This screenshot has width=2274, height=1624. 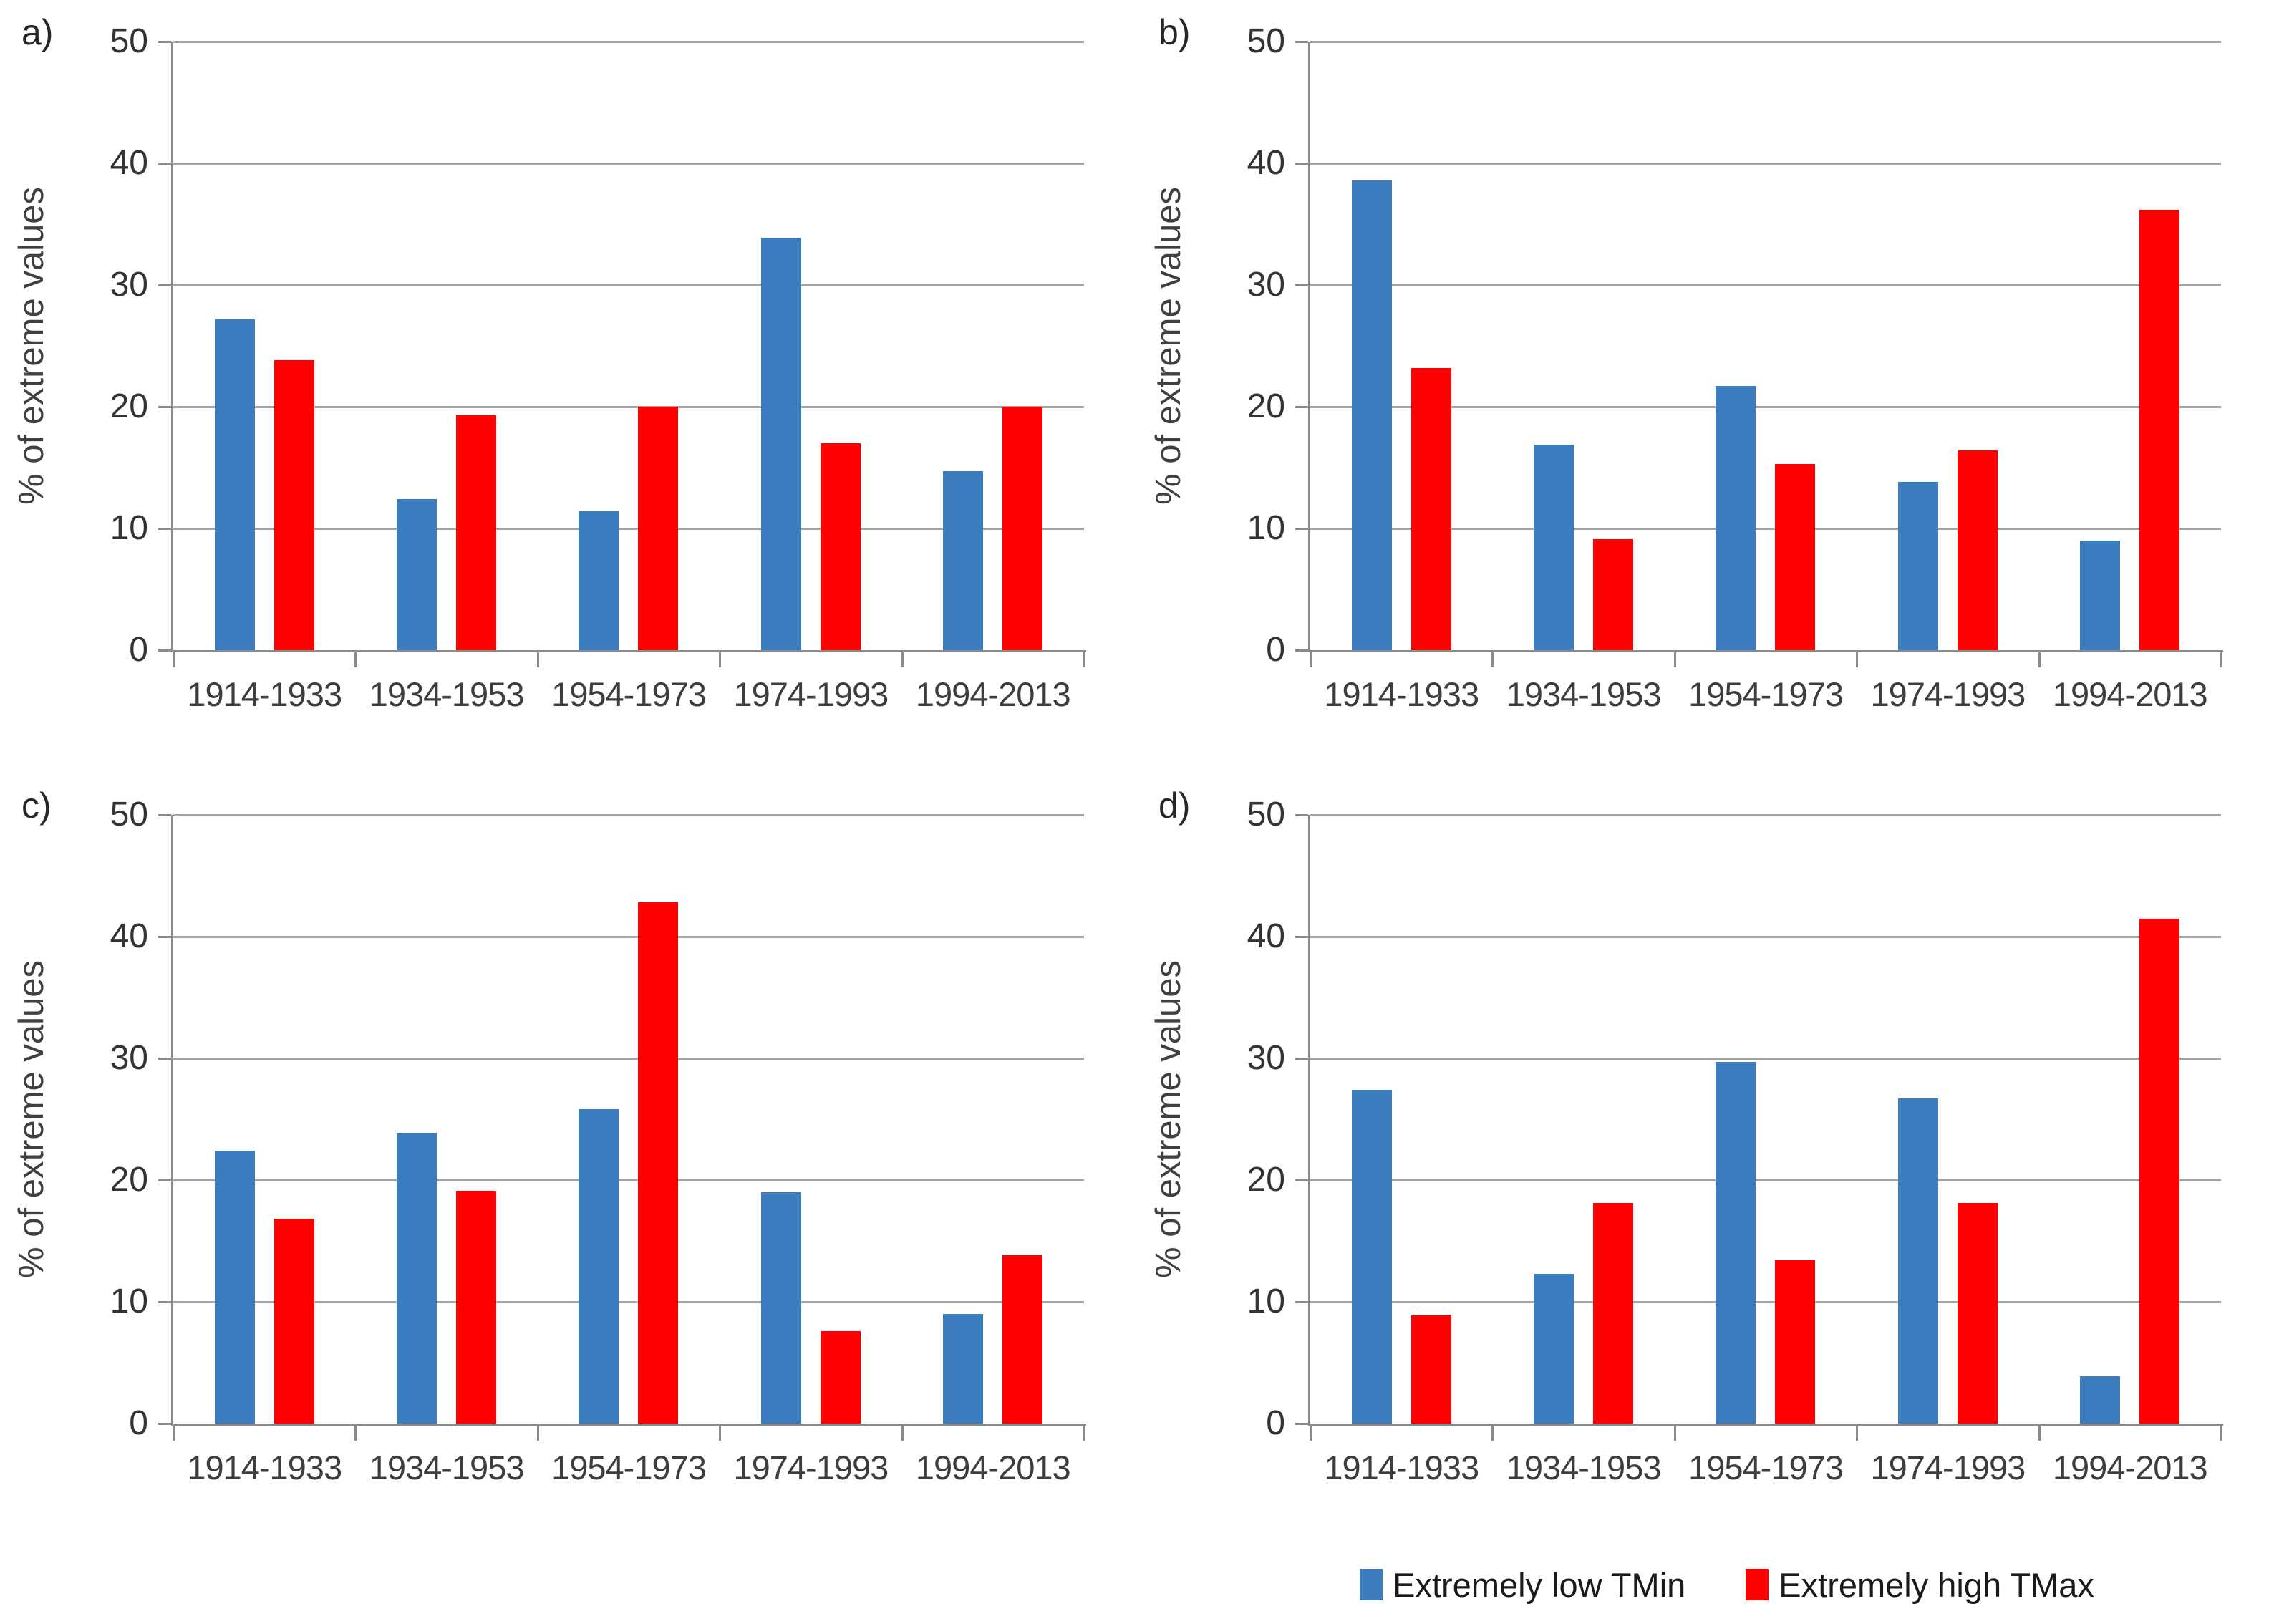 I want to click on legend-item-extremely-high-tmax: Extremely high TMax, so click(x=1920, y=1585).